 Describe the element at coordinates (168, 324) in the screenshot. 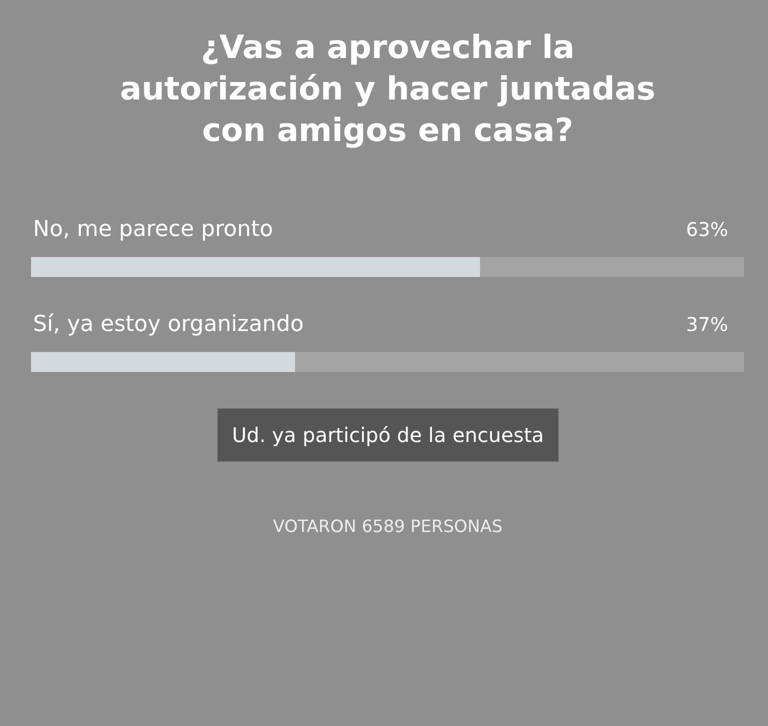

I see `y-tick-label: Sí, ya estoy organizando` at that location.